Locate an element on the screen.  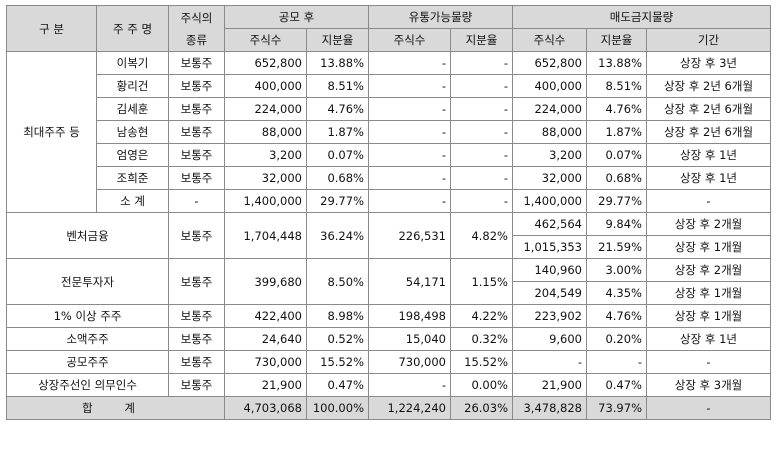
holder-name: 조희준 is located at coordinates (132, 178).